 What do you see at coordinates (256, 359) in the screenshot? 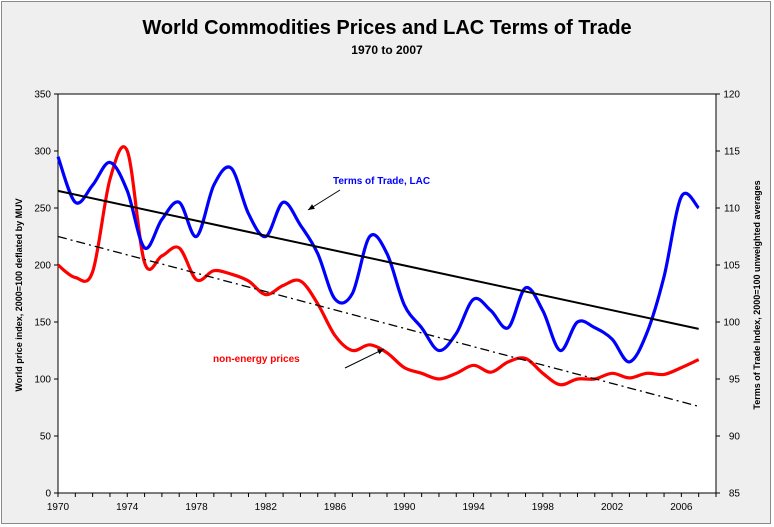
I see `annotation-non-energy-prices: non-energy prices` at bounding box center [256, 359].